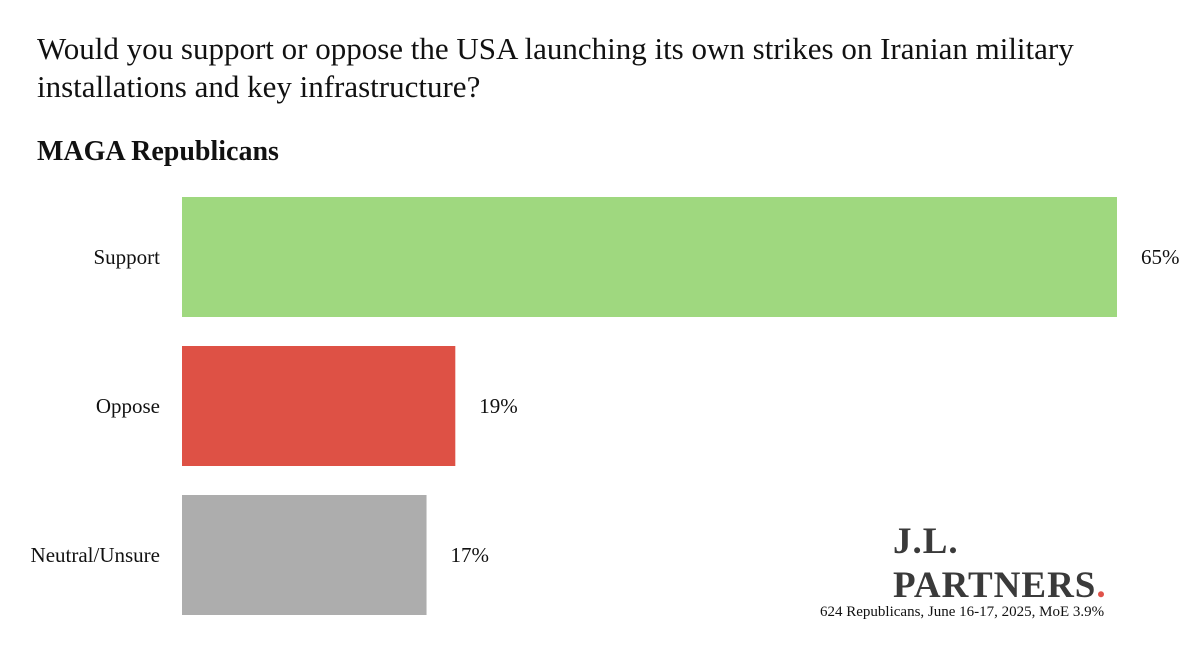  I want to click on bar-oppose, so click(319, 406).